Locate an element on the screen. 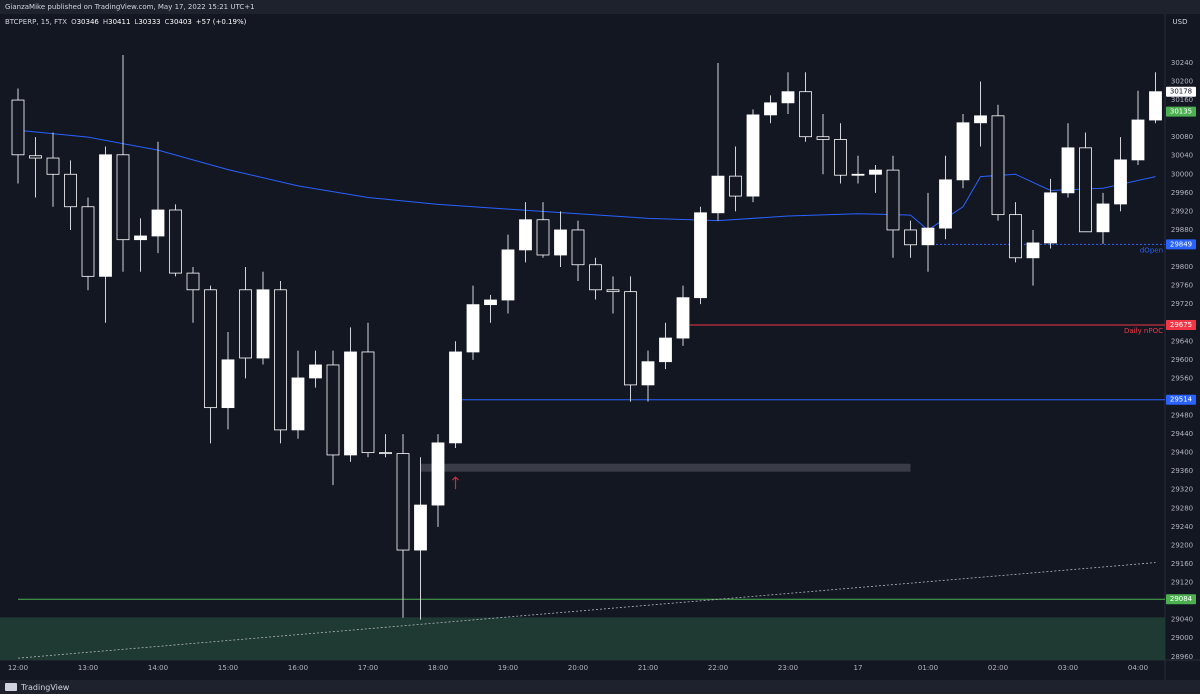 The image size is (1200, 694). legend-text: H is located at coordinates (105, 22).